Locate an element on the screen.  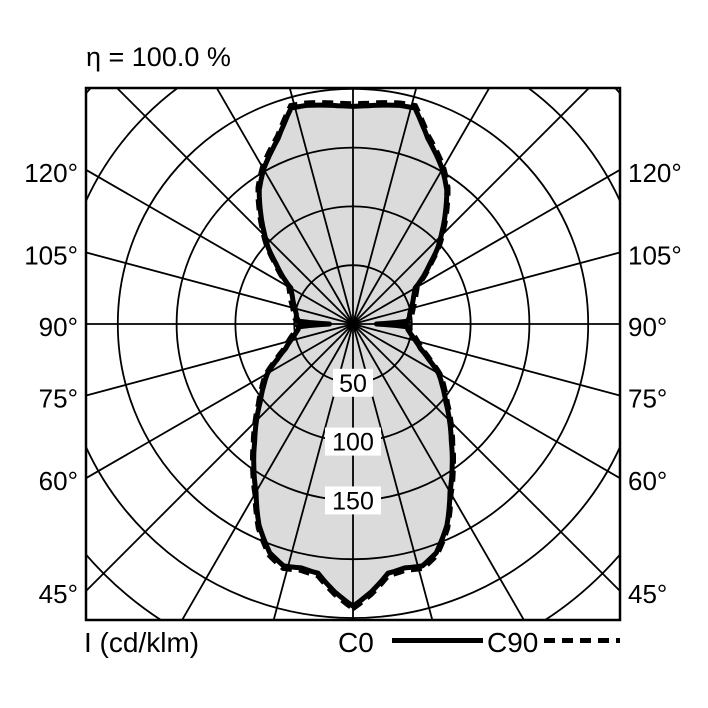
legend-label-c0: C0 is located at coordinates (356, 642).